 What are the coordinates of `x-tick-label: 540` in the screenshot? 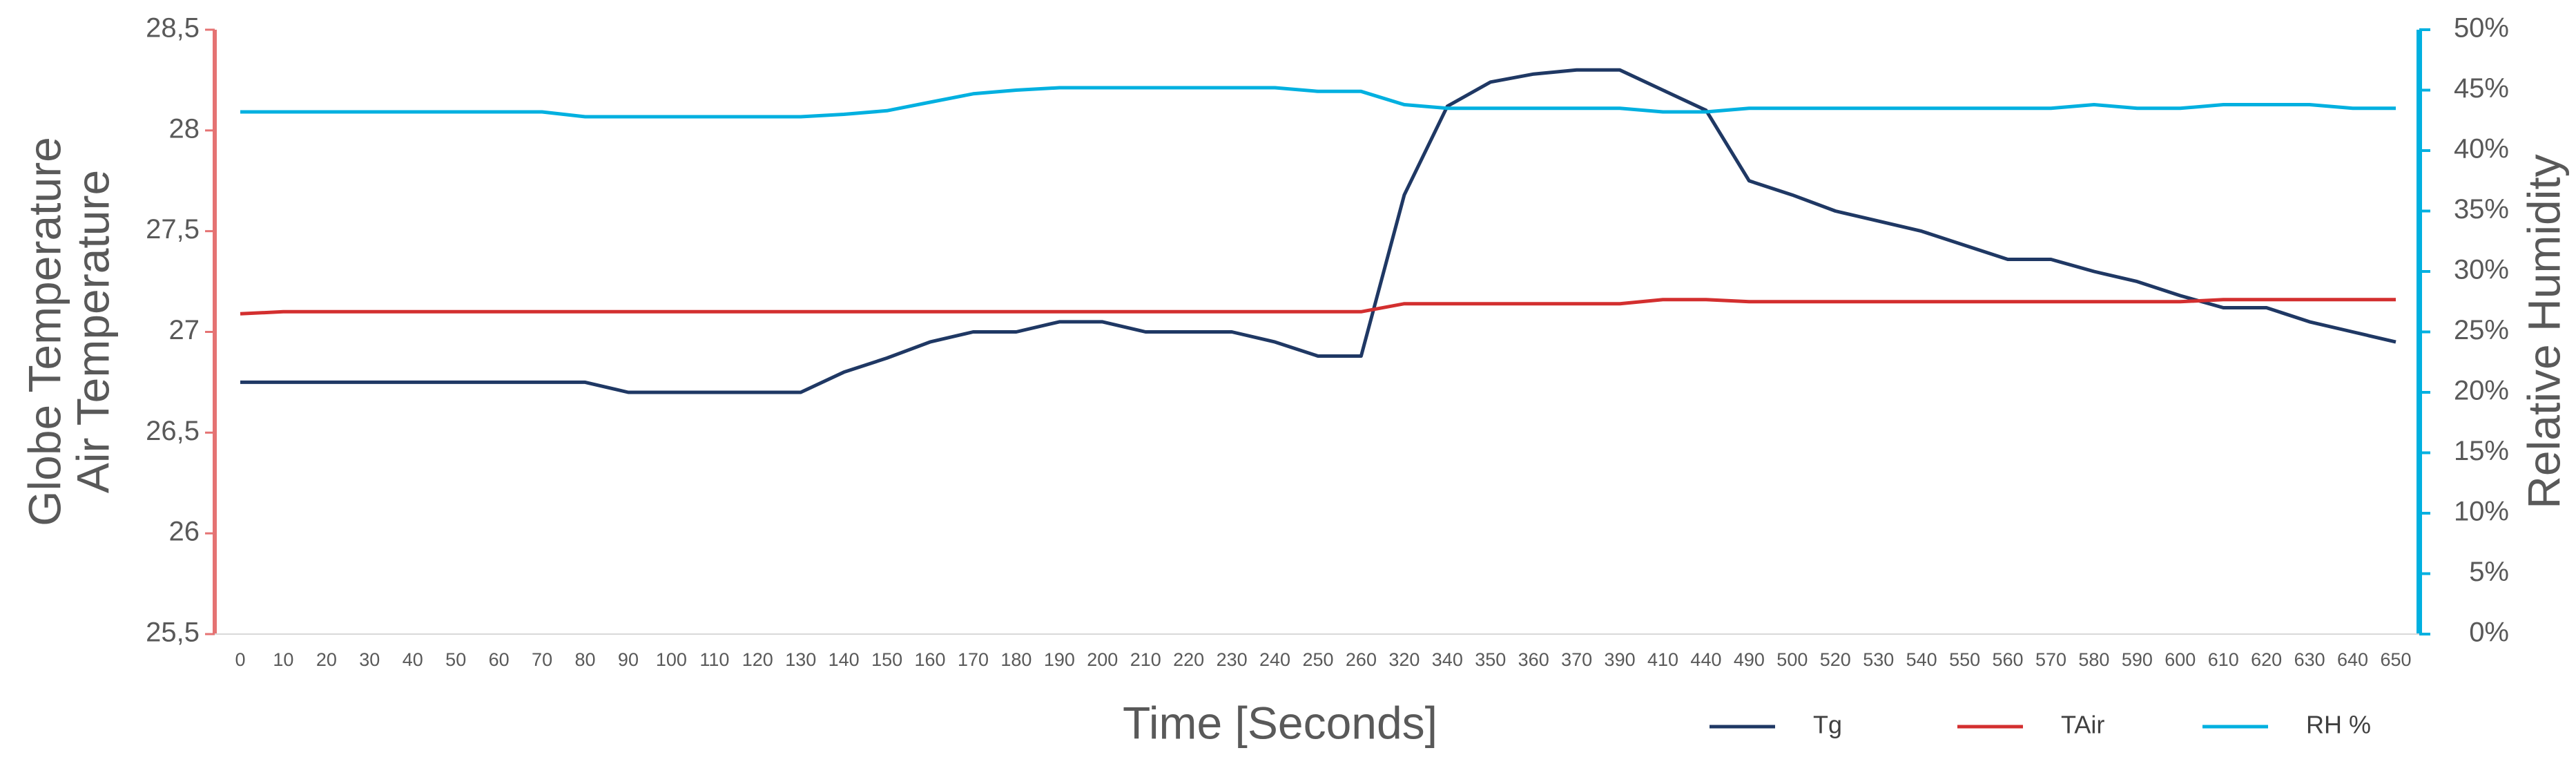 It's located at (1922, 659).